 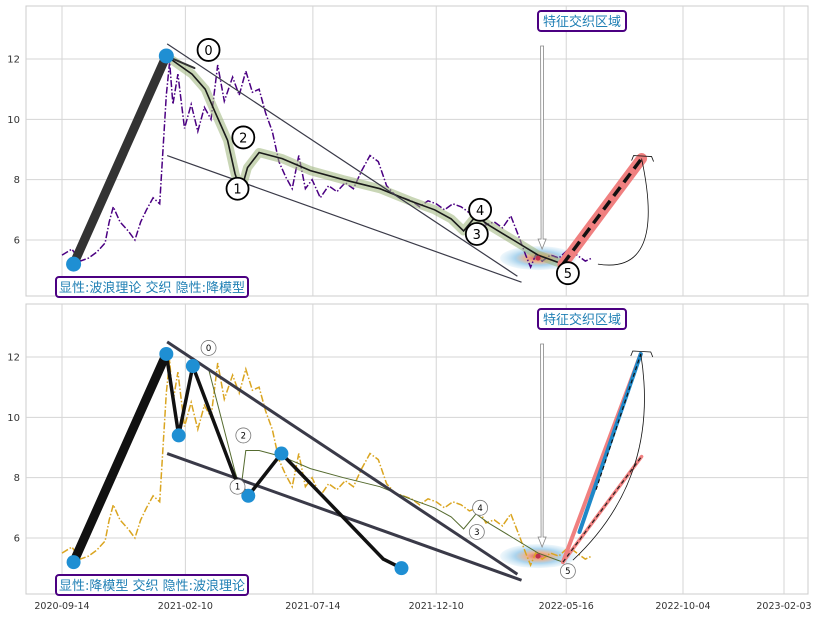 I want to click on x-tick-label: 2021-07-14, so click(x=312, y=606).